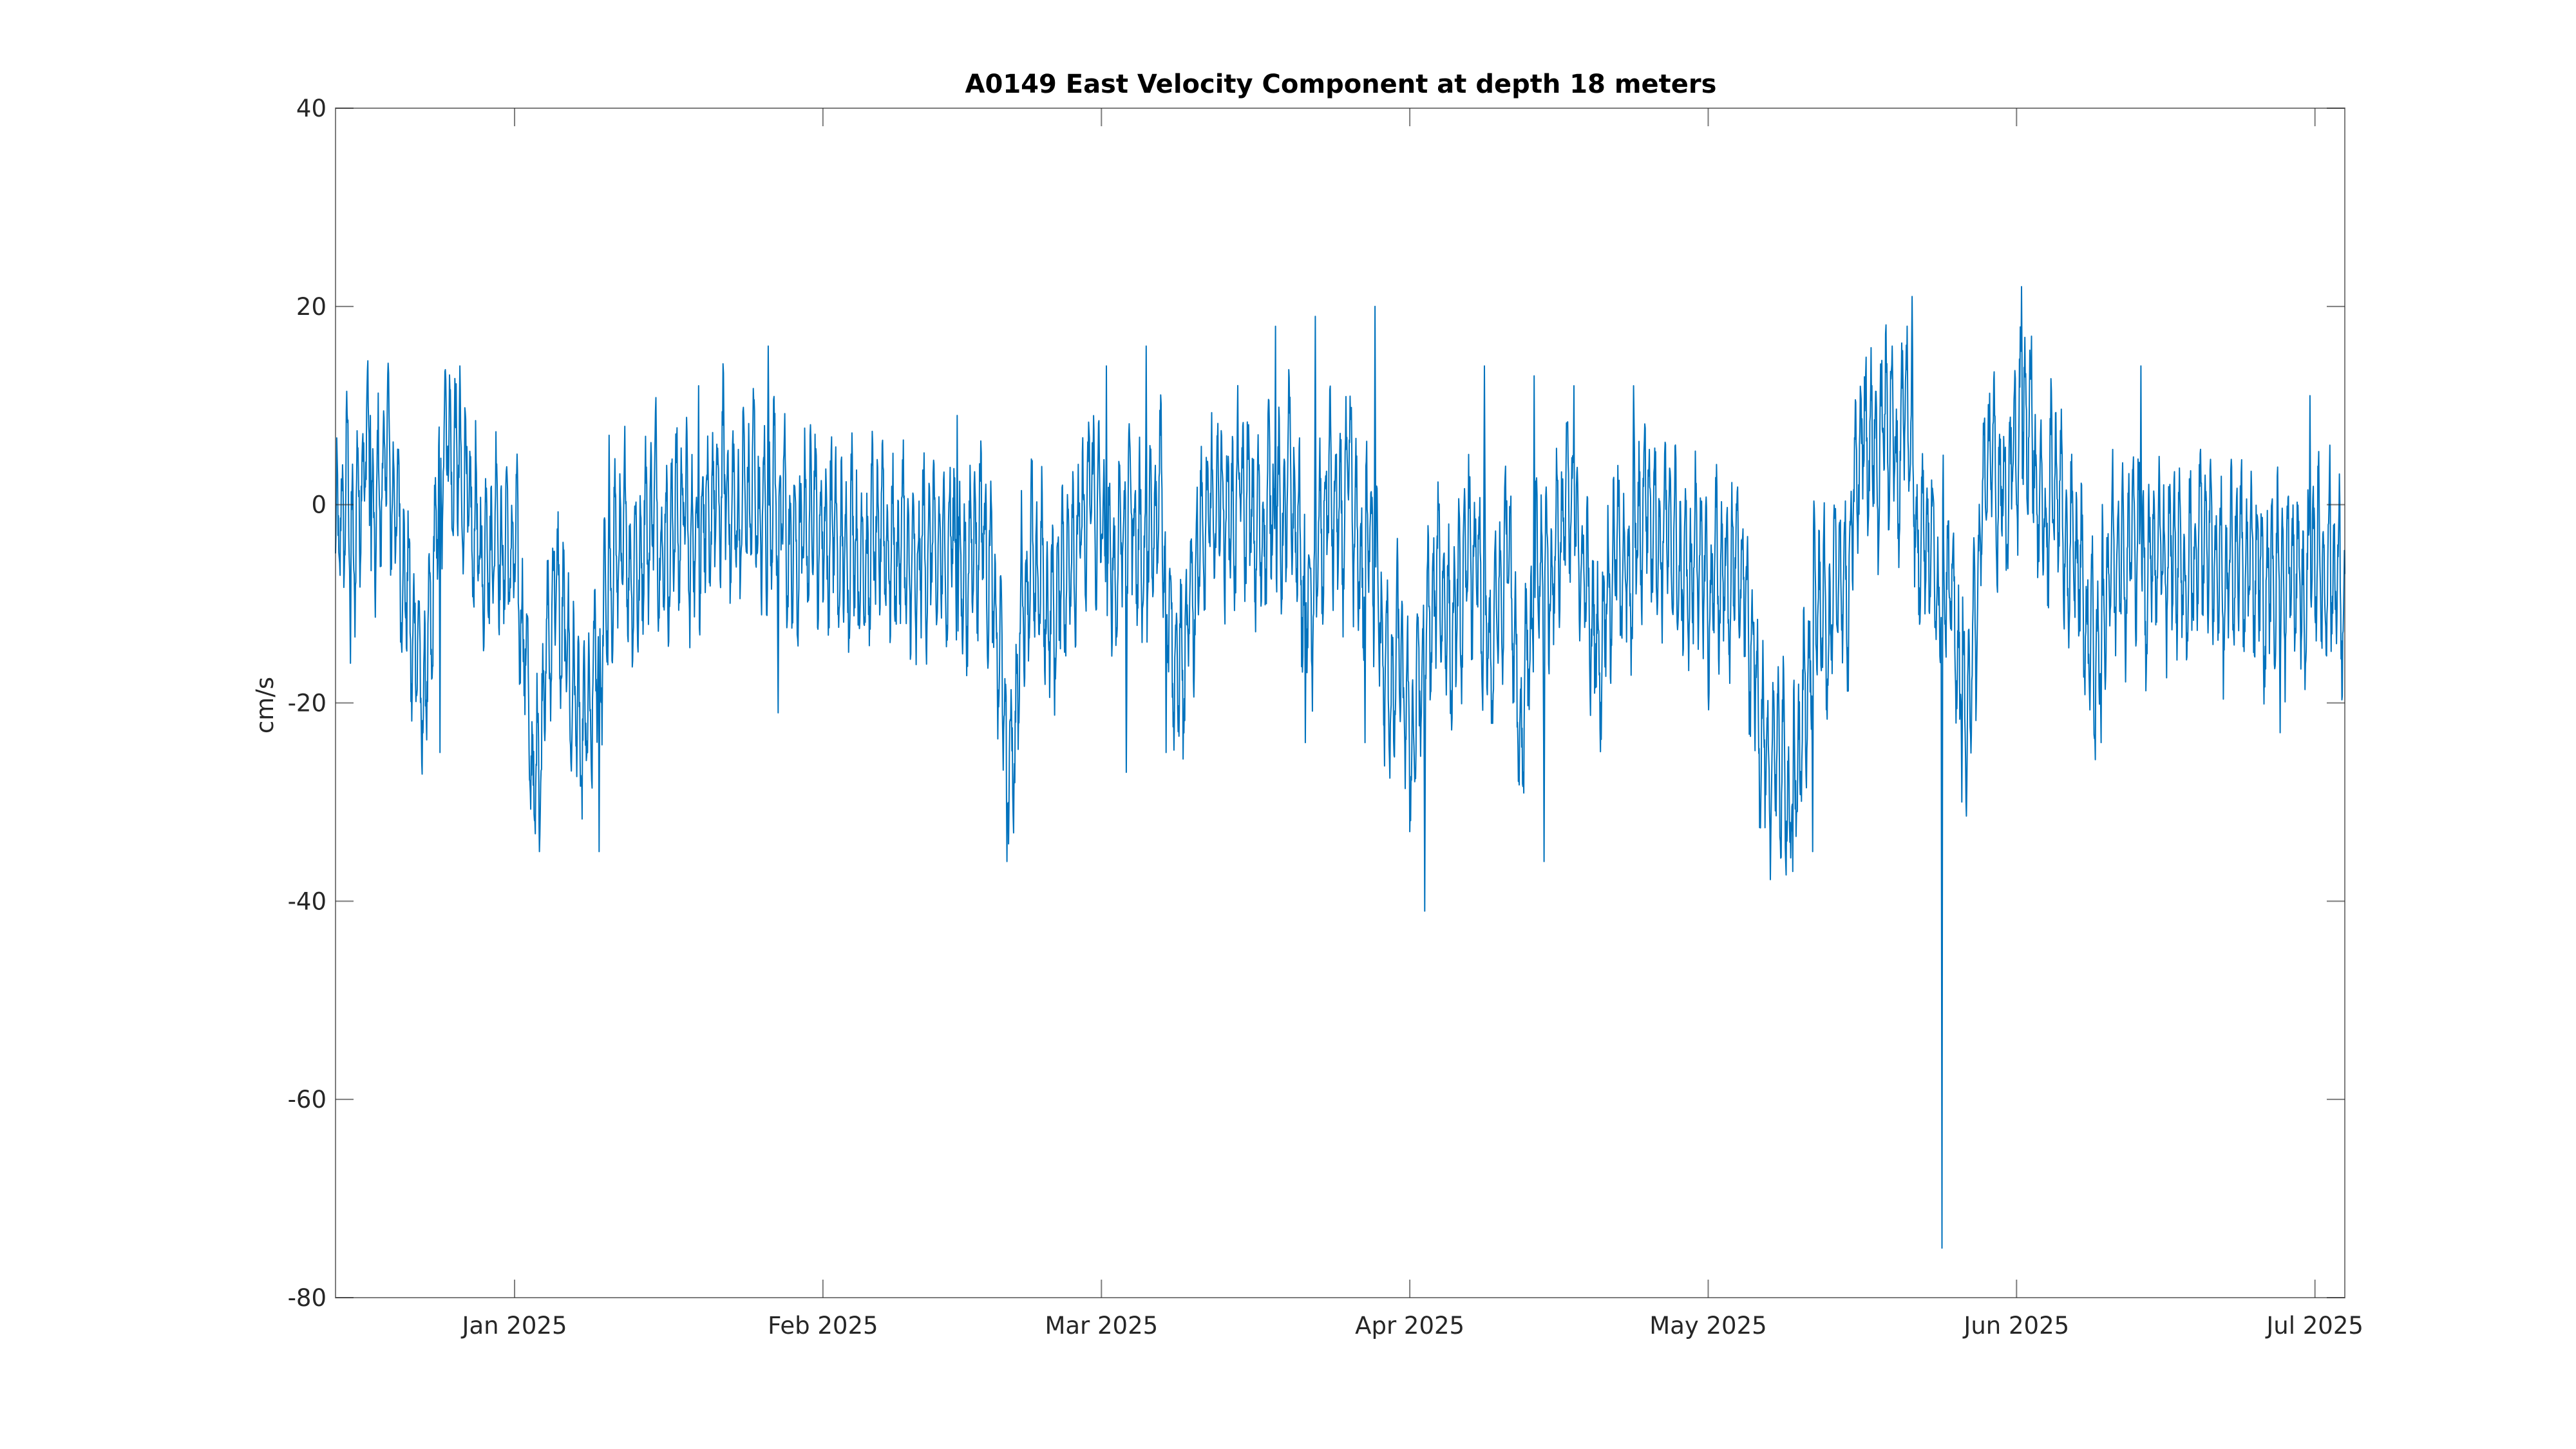 The height and width of the screenshot is (1449, 2576). I want to click on y-tick-label: 20, so click(311, 307).